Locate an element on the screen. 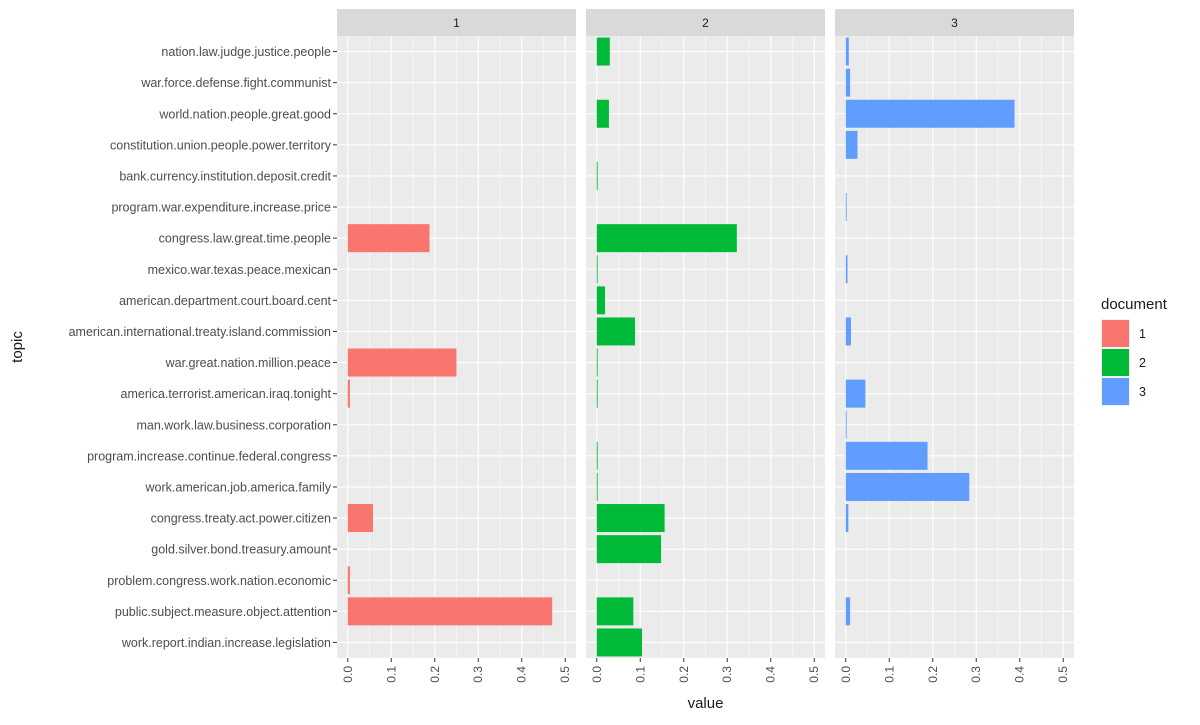 This screenshot has width=1200, height=725. y-tick-label: gold.silver.bond.treasury.amount is located at coordinates (241, 550).